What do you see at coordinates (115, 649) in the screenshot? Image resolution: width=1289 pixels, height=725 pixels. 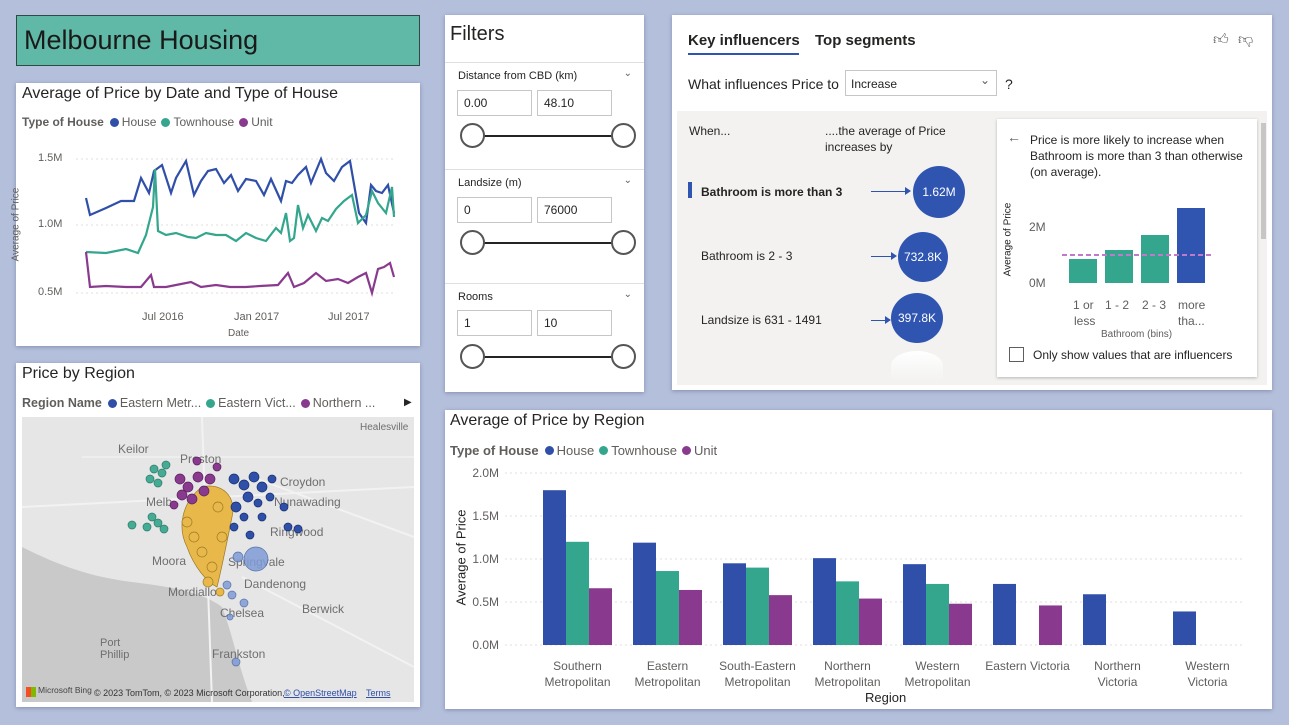 I see `map-place-label: Port Phillip` at bounding box center [115, 649].